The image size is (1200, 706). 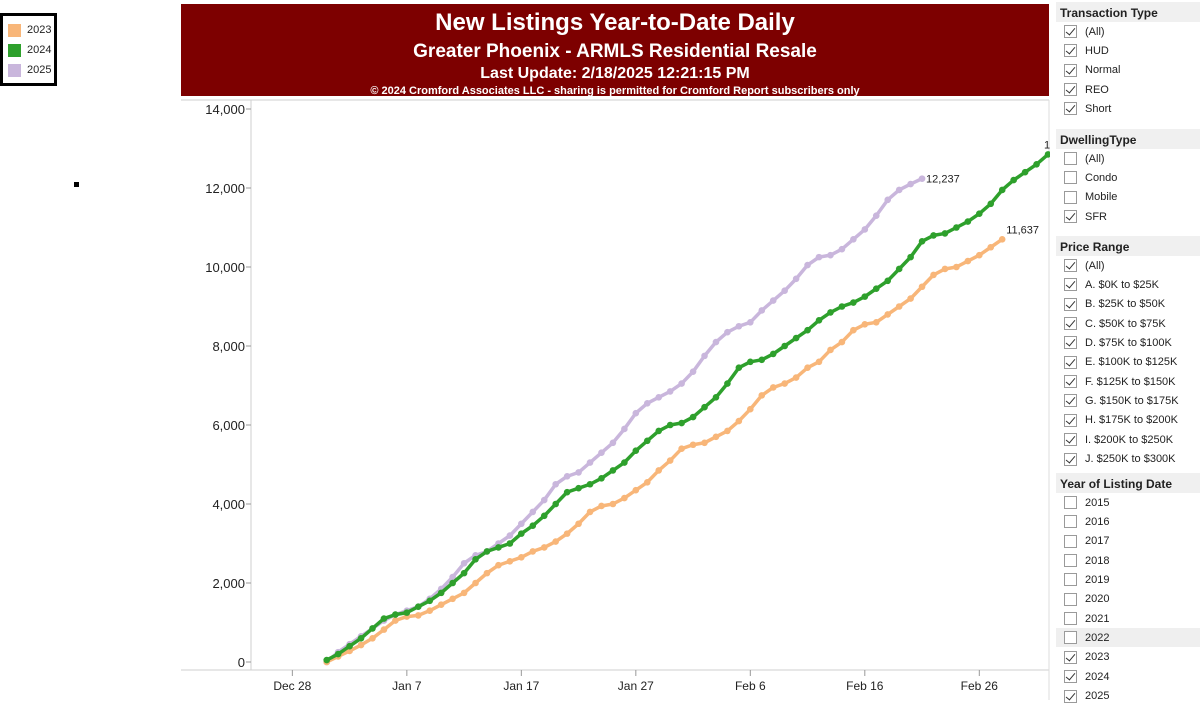 I want to click on filter-option: A. $0K to $25K, so click(x=1128, y=284).